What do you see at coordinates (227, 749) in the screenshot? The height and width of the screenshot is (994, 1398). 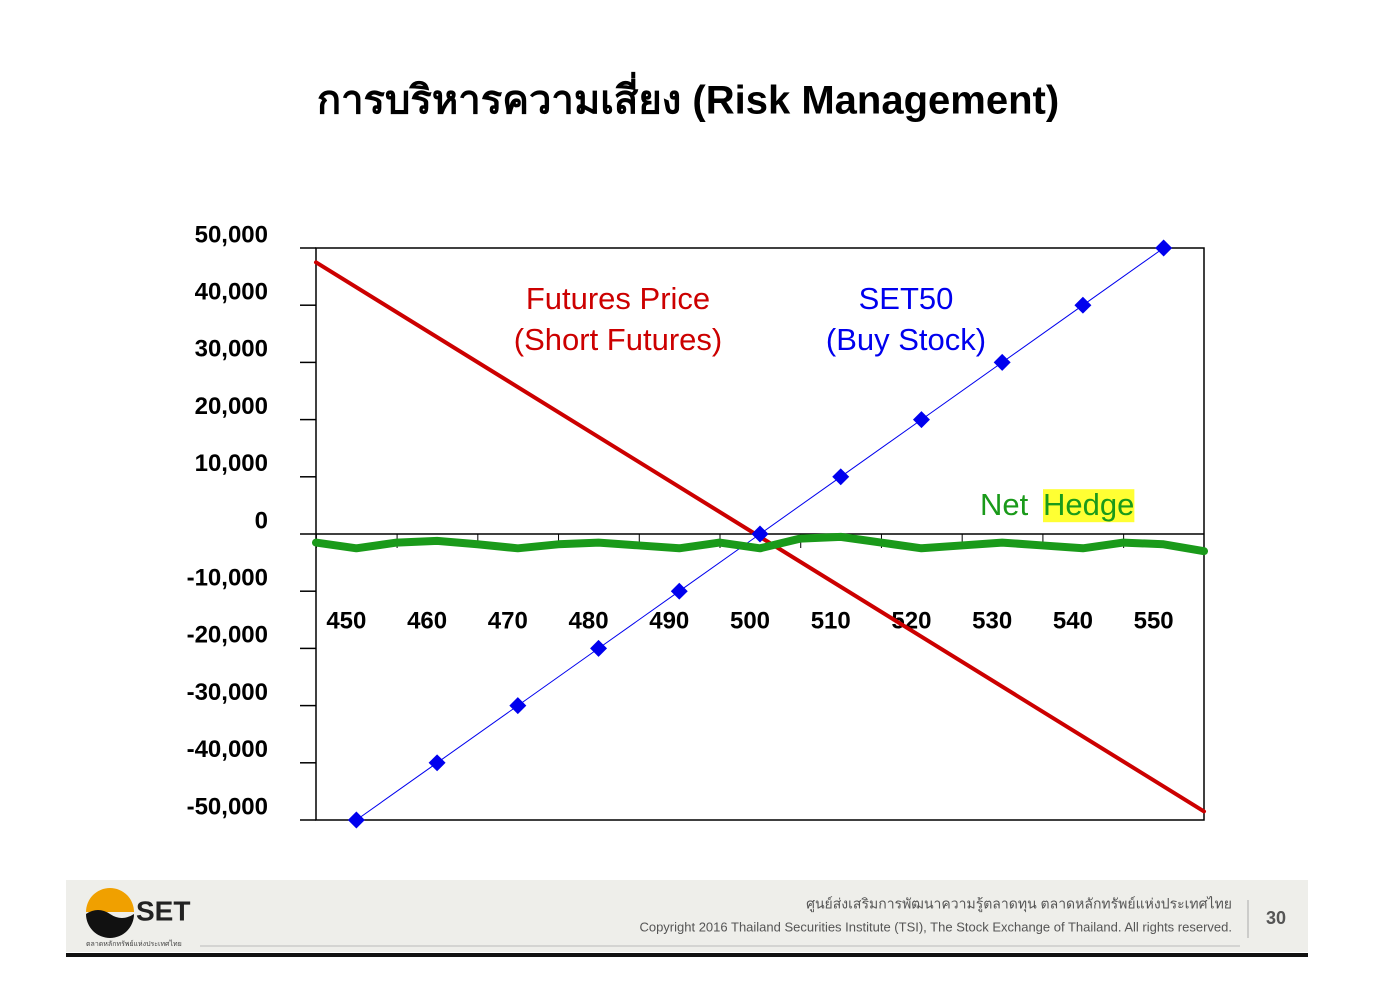 I see `y-tick-label: -40,000` at bounding box center [227, 749].